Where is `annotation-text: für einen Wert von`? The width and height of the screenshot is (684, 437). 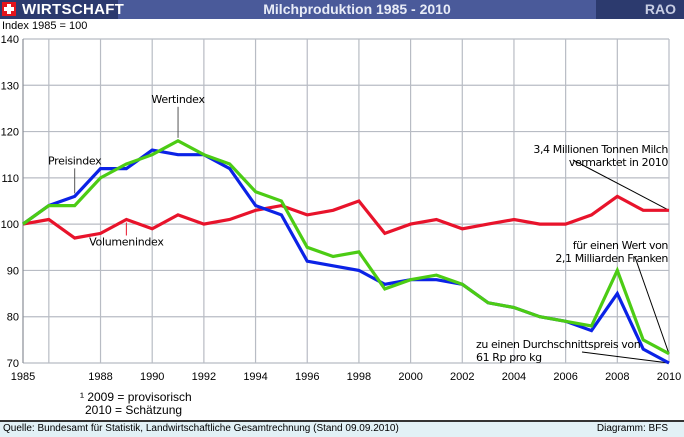
annotation-text: für einen Wert von is located at coordinates (621, 245).